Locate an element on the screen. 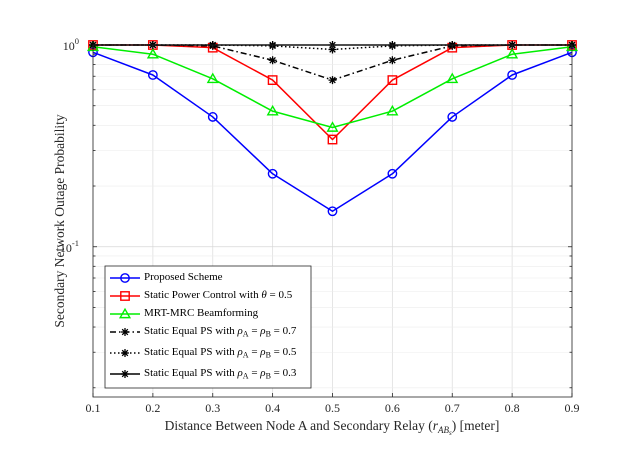 This screenshot has height=455, width=643. x-tick-label: 0.7 is located at coordinates (452, 408).